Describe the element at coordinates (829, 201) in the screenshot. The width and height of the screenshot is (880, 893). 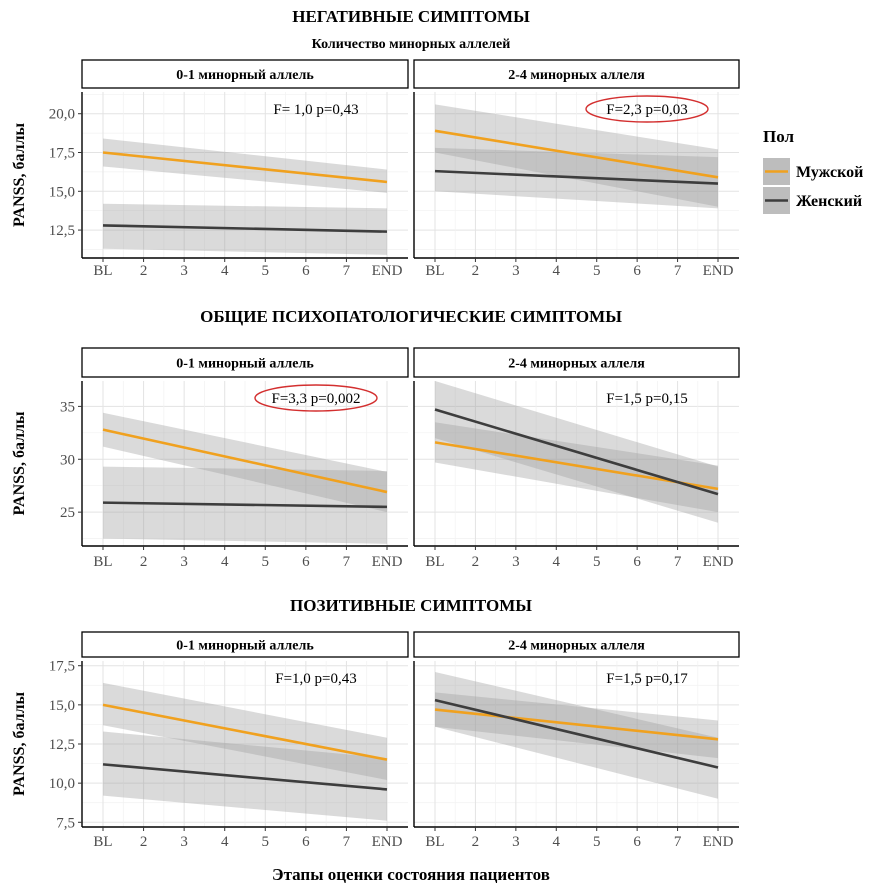
I see `legend-label-female: Женский` at that location.